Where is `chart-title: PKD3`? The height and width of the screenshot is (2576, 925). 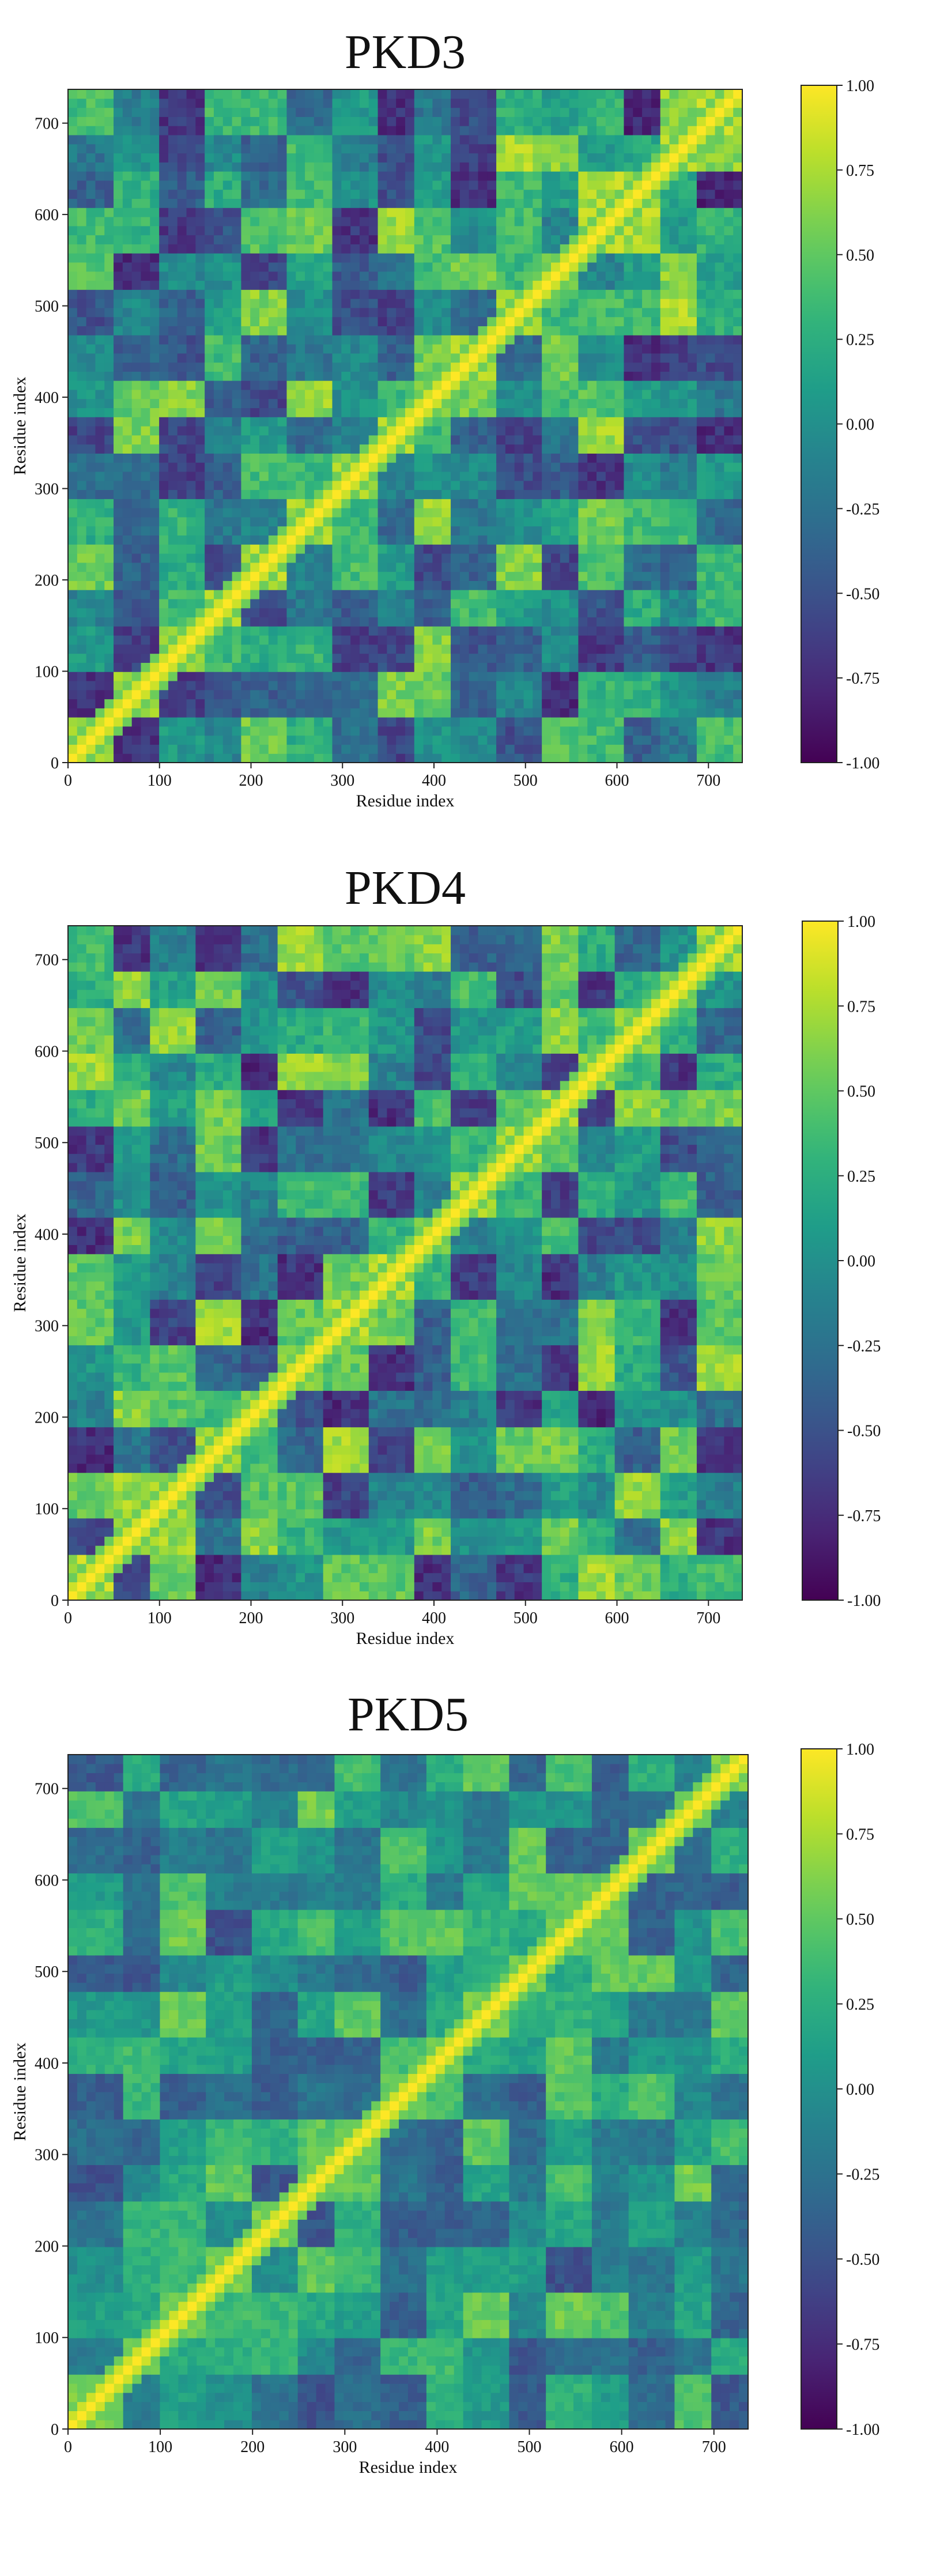
chart-title: PKD3 is located at coordinates (405, 52).